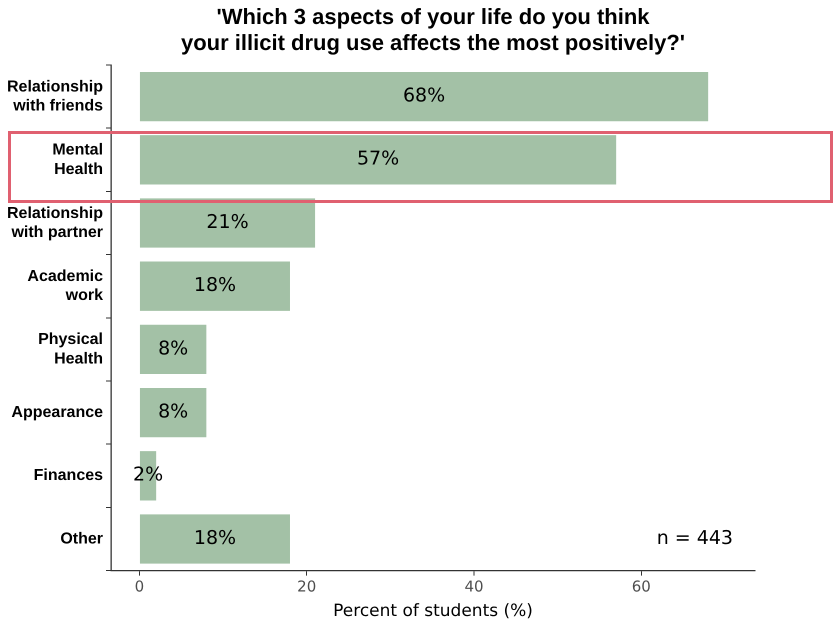 This screenshot has height=628, width=833. What do you see at coordinates (433, 30) in the screenshot?
I see `chart-title: 'Which 3 aspects of your life do you think your illicit drug use affects the most positively?'` at bounding box center [433, 30].